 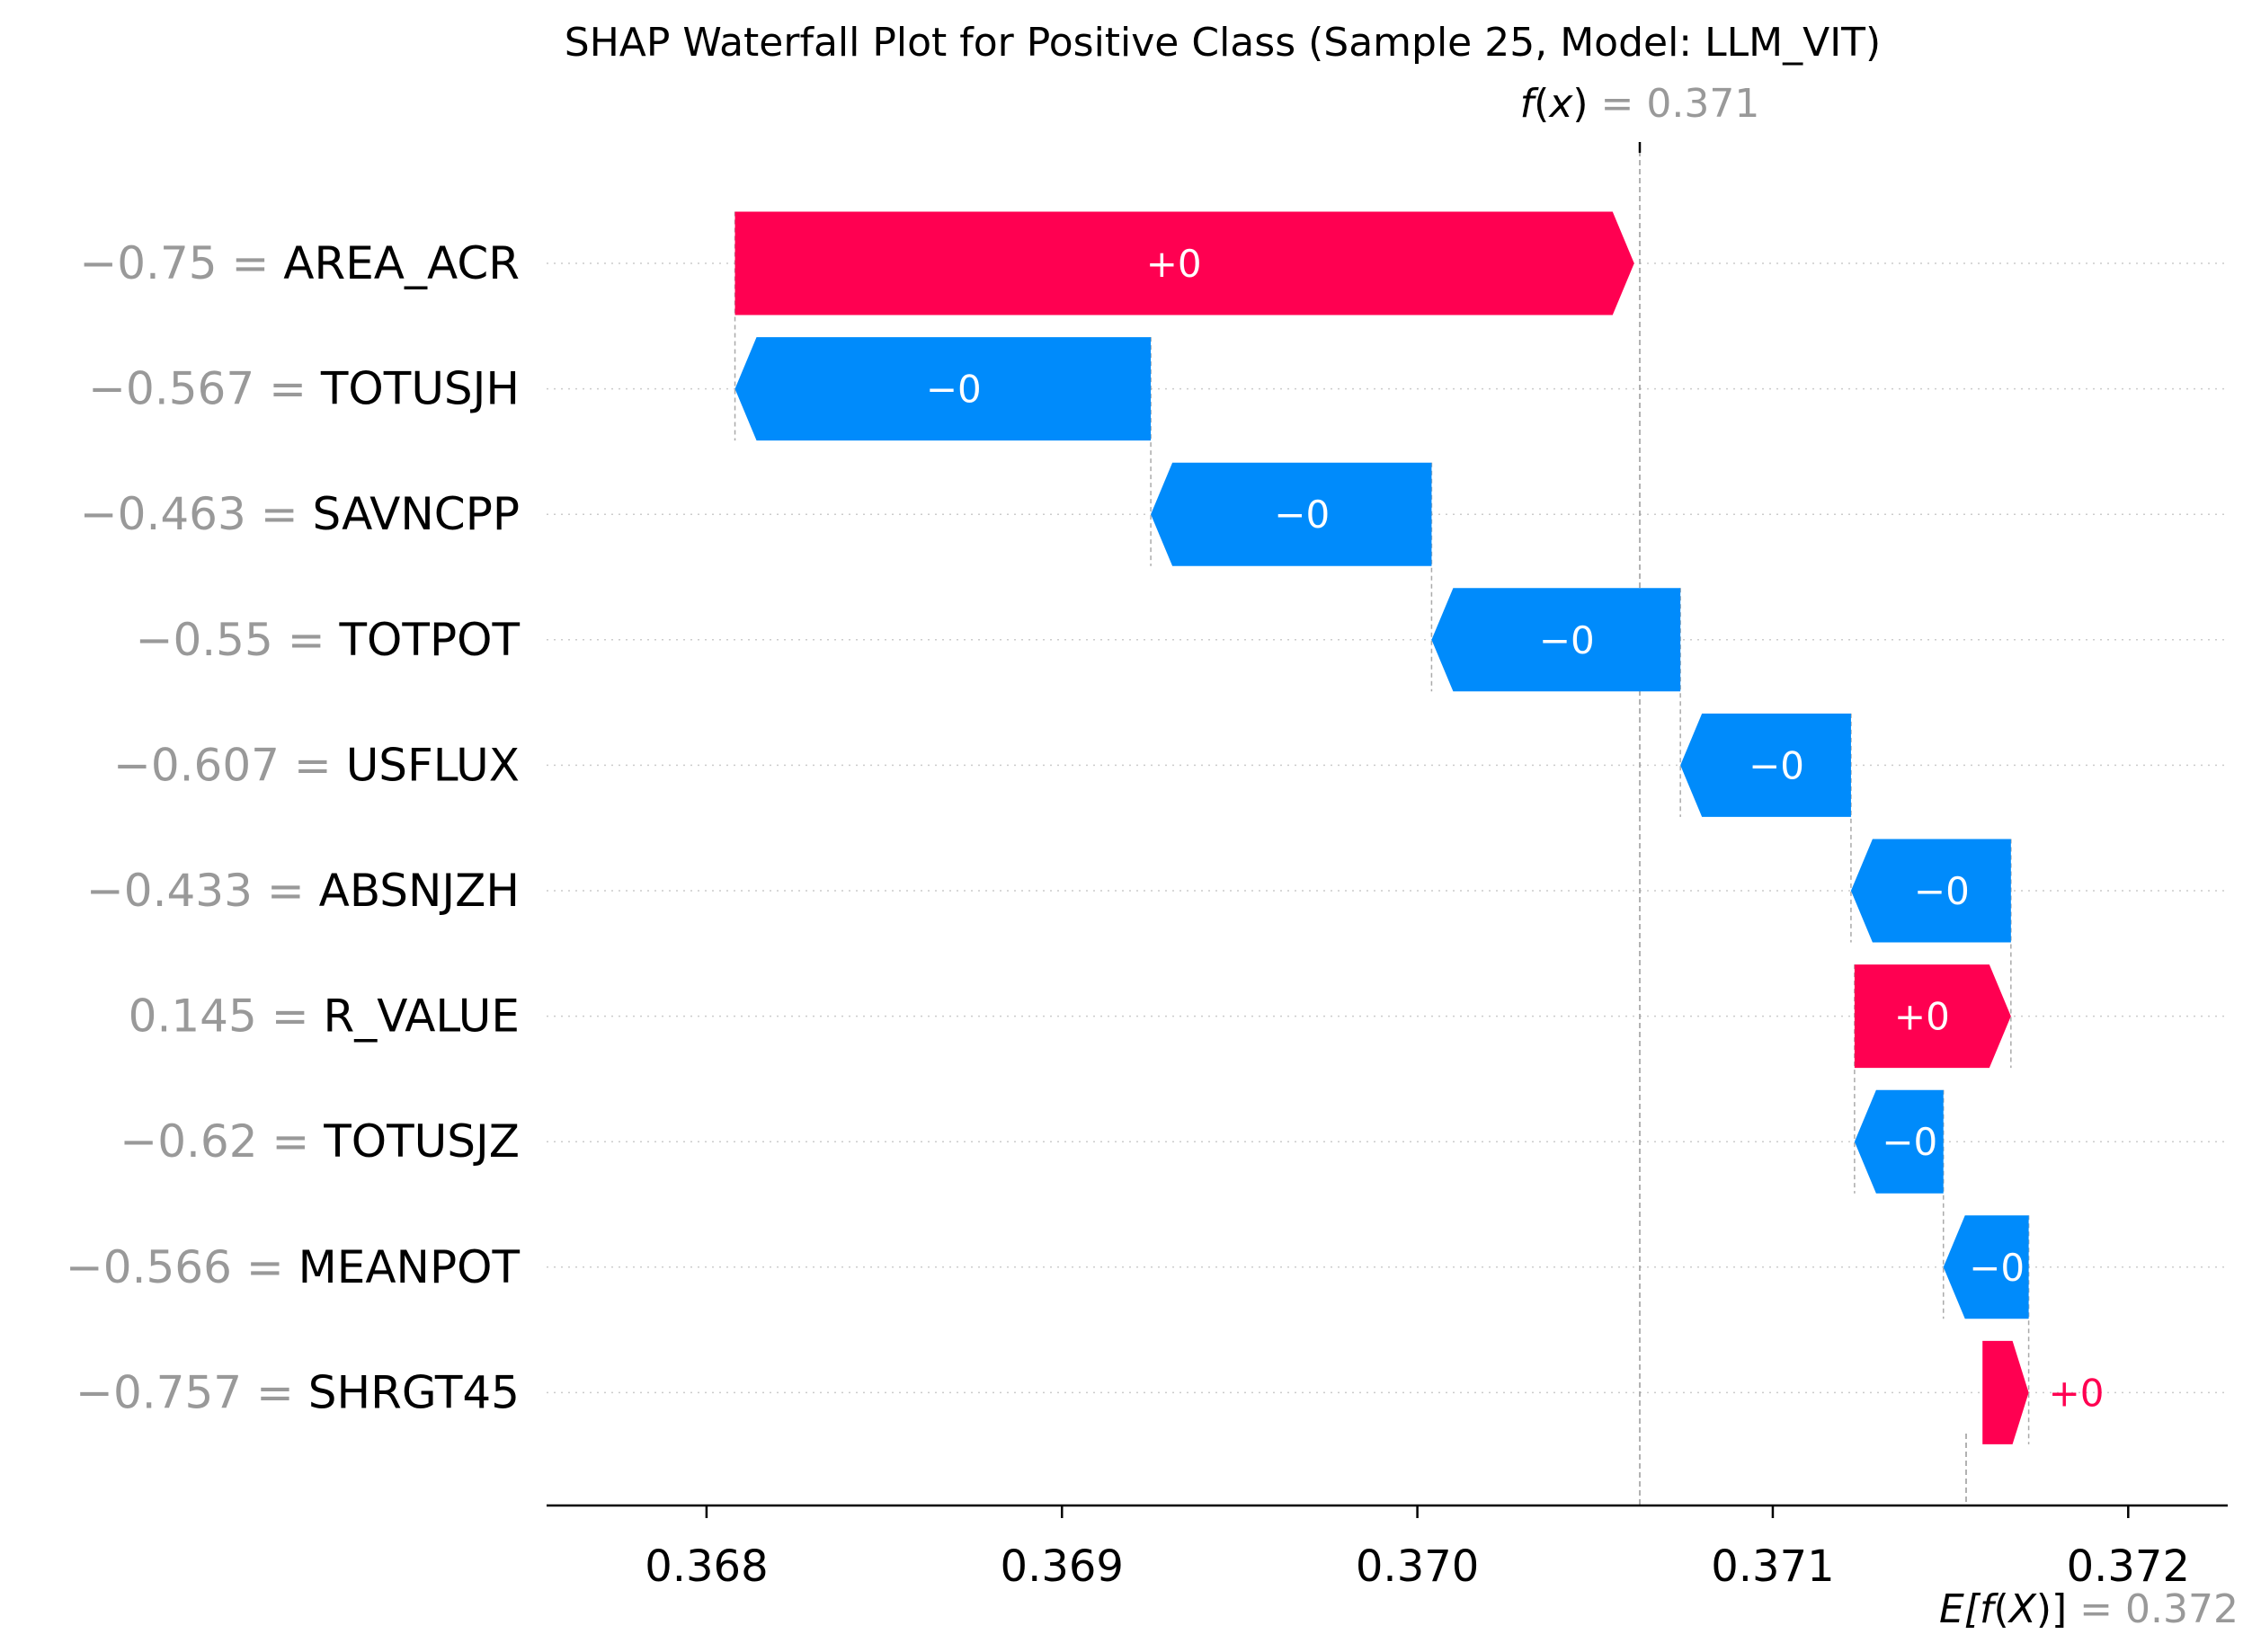 I want to click on efx-value: 0.372, so click(x=2182, y=1609).